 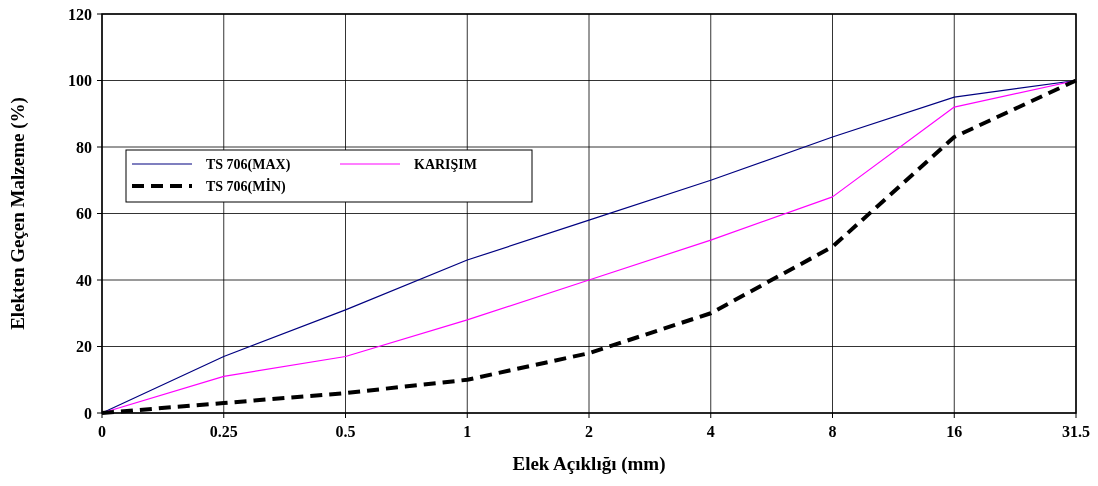 What do you see at coordinates (80, 14) in the screenshot?
I see `y-tick-label: 120` at bounding box center [80, 14].